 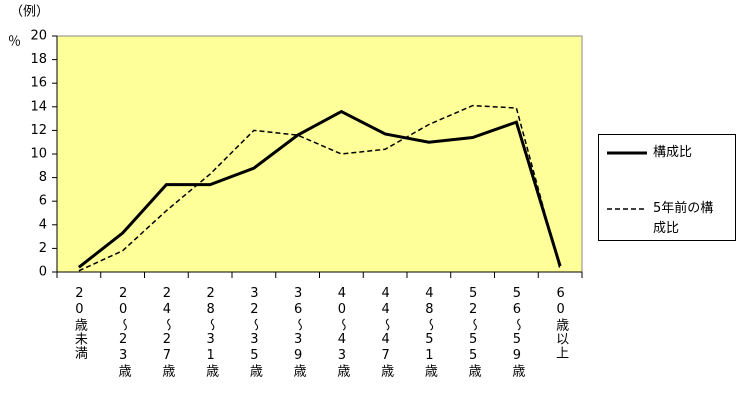 What do you see at coordinates (43, 177) in the screenshot?
I see `y-tick-label: 8` at bounding box center [43, 177].